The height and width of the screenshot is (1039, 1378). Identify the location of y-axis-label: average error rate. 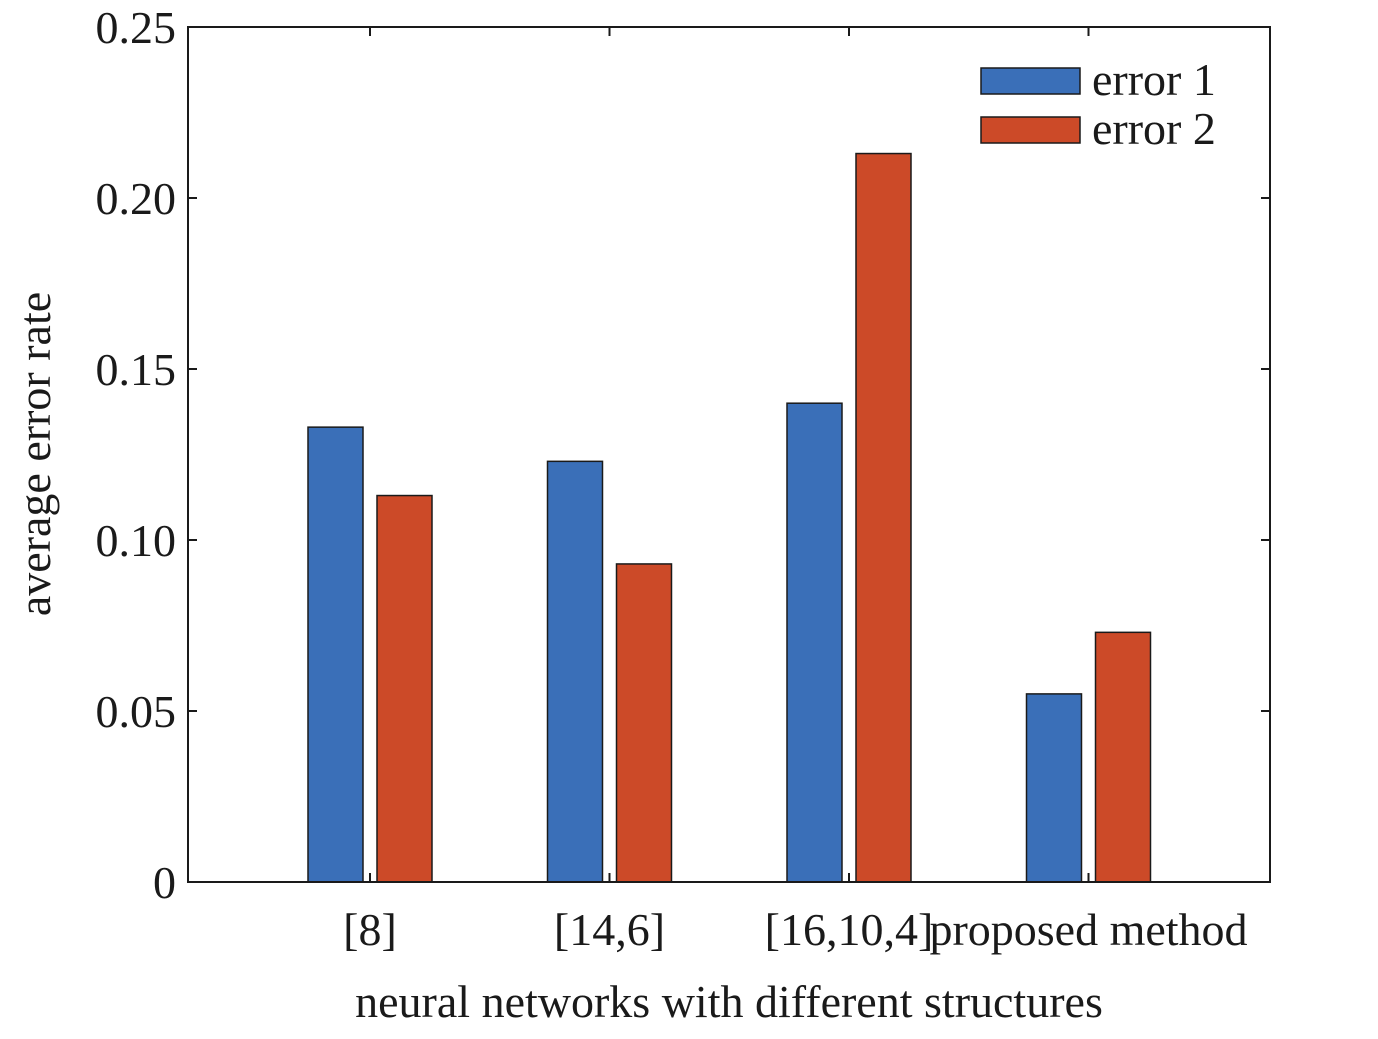
(34, 454).